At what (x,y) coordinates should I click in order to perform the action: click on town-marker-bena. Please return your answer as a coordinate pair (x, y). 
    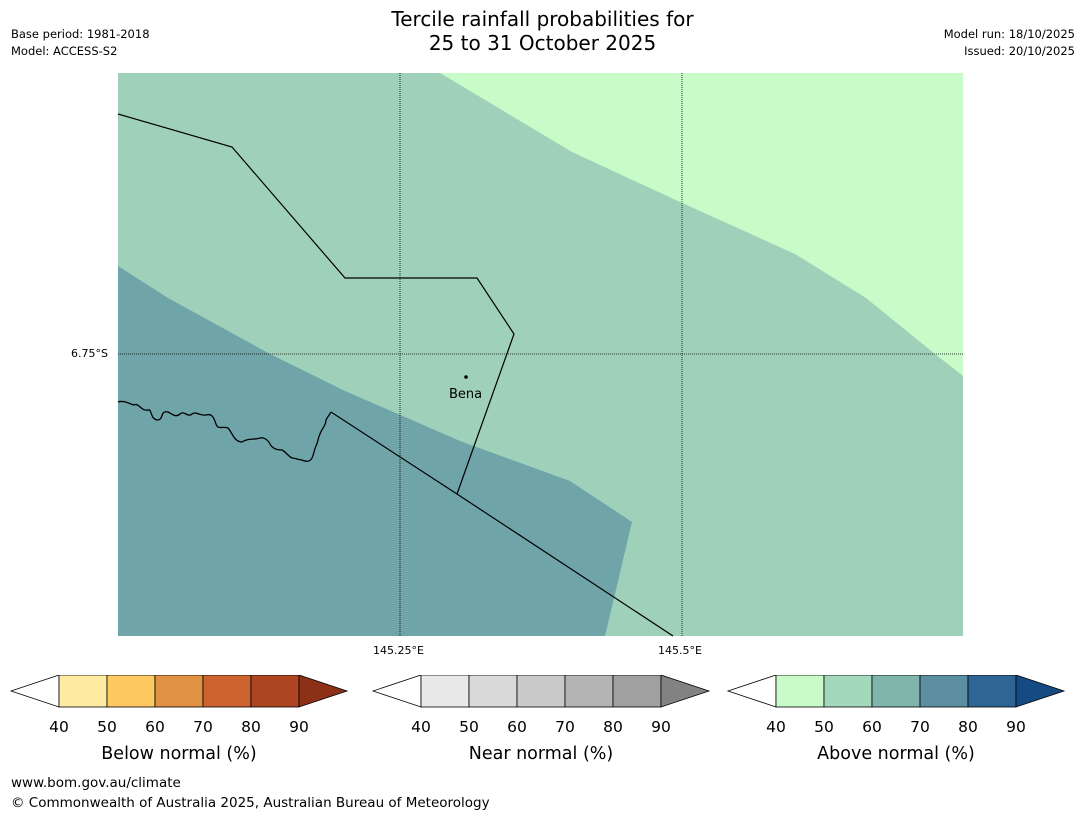
    Looking at the image, I should click on (466, 377).